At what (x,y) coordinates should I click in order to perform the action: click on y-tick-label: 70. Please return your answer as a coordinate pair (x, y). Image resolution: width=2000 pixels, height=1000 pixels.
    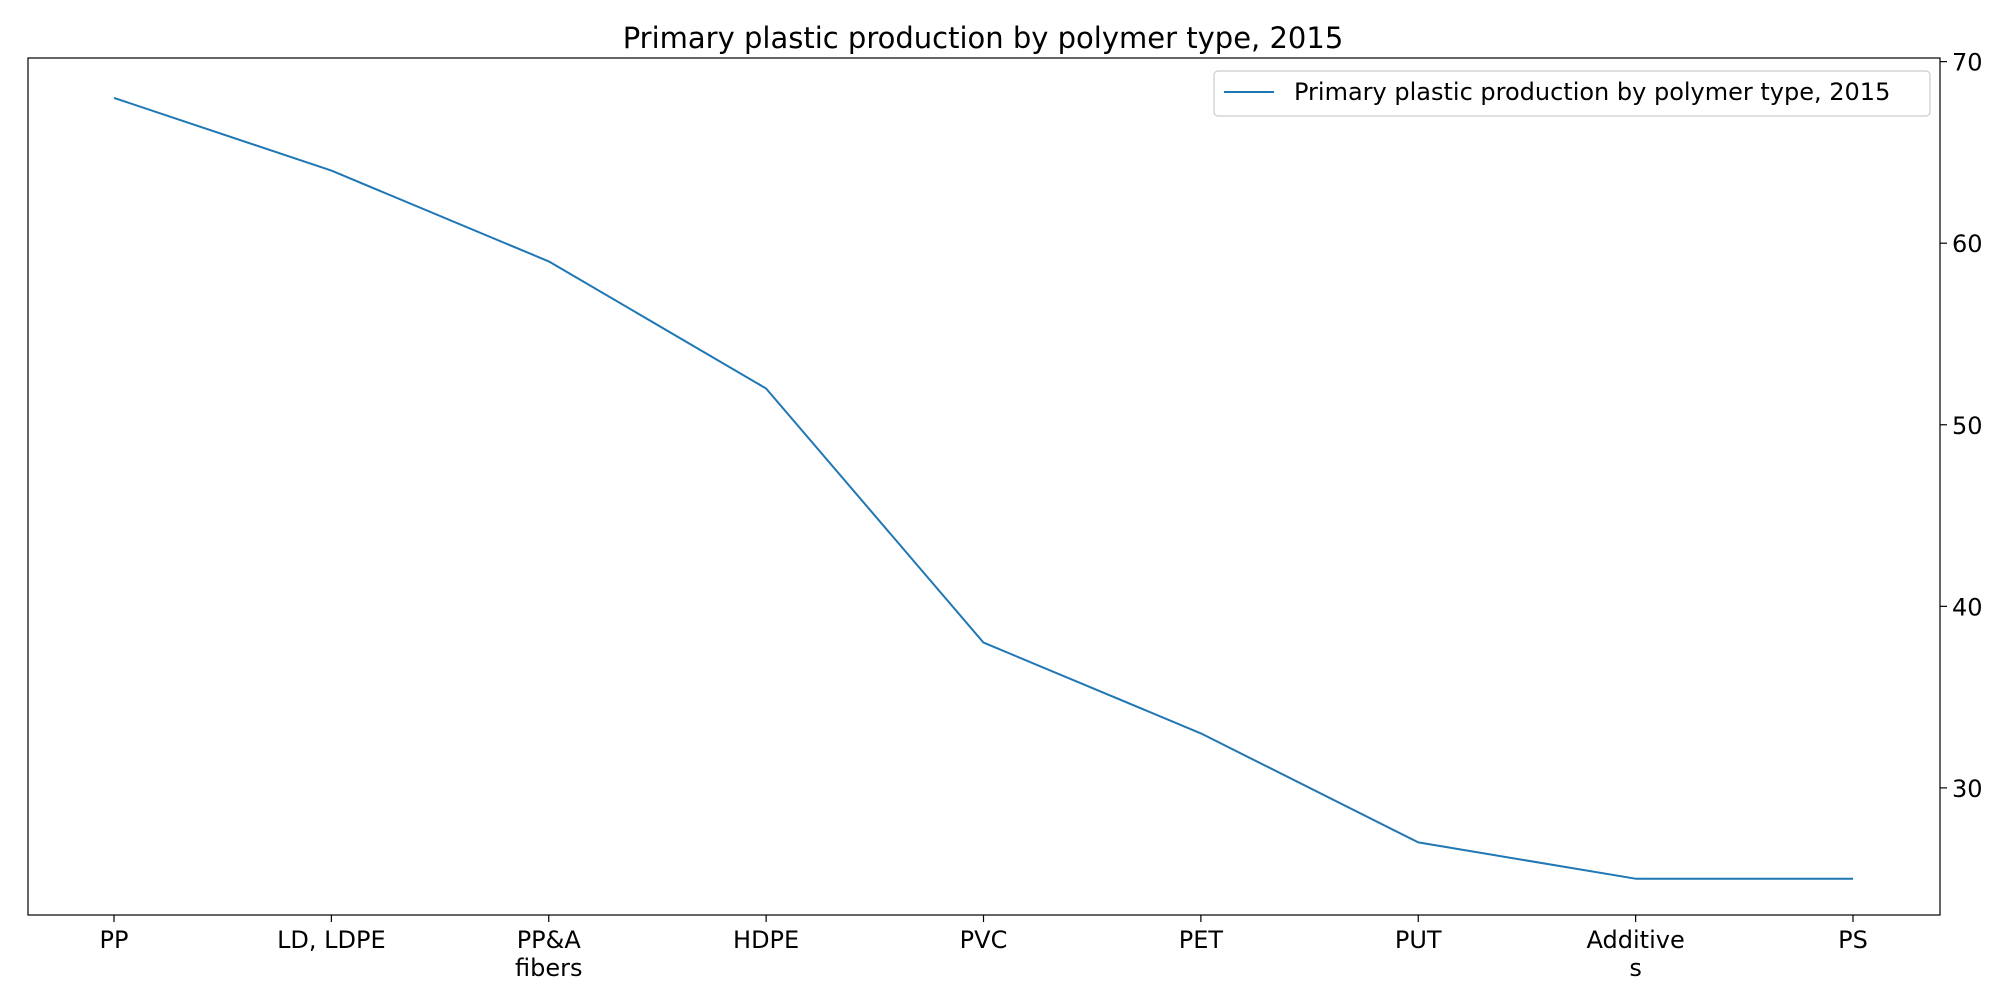
    Looking at the image, I should click on (1967, 63).